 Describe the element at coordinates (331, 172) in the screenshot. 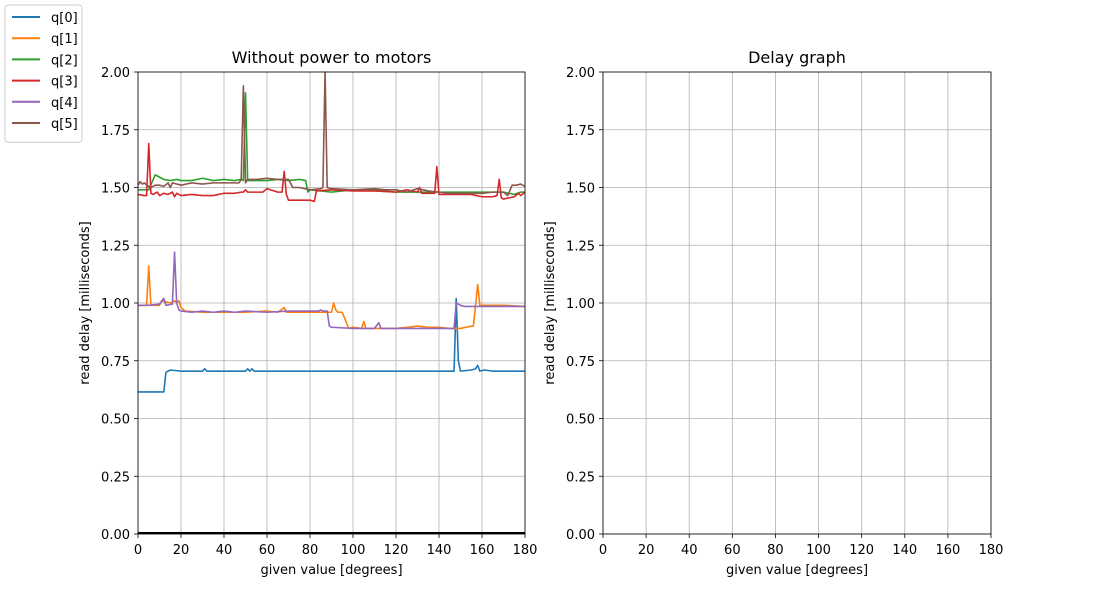

I see `series-line-q3` at that location.